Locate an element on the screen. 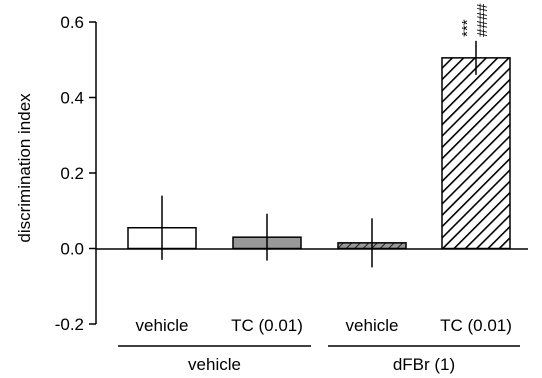 This screenshot has height=378, width=542. y-tick-label: 0.4 is located at coordinates (72, 98).